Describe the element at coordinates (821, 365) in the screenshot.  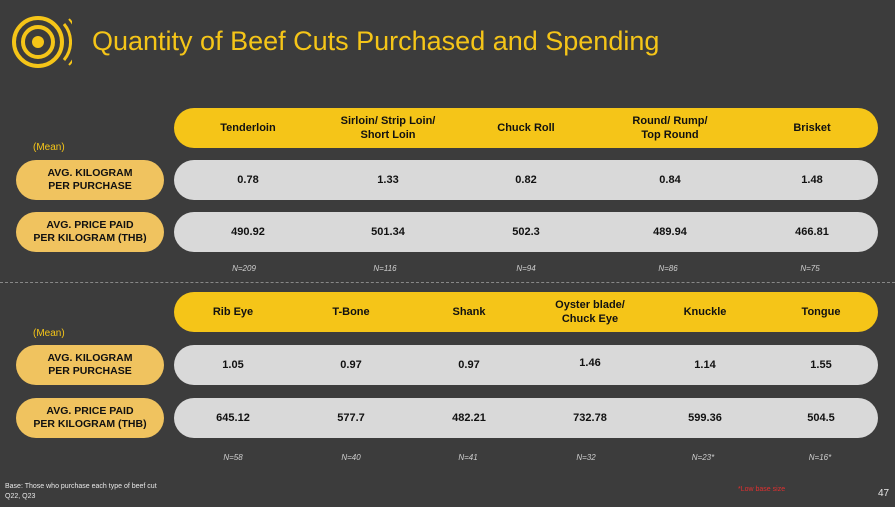
I see `kg-value: 1.55` at that location.